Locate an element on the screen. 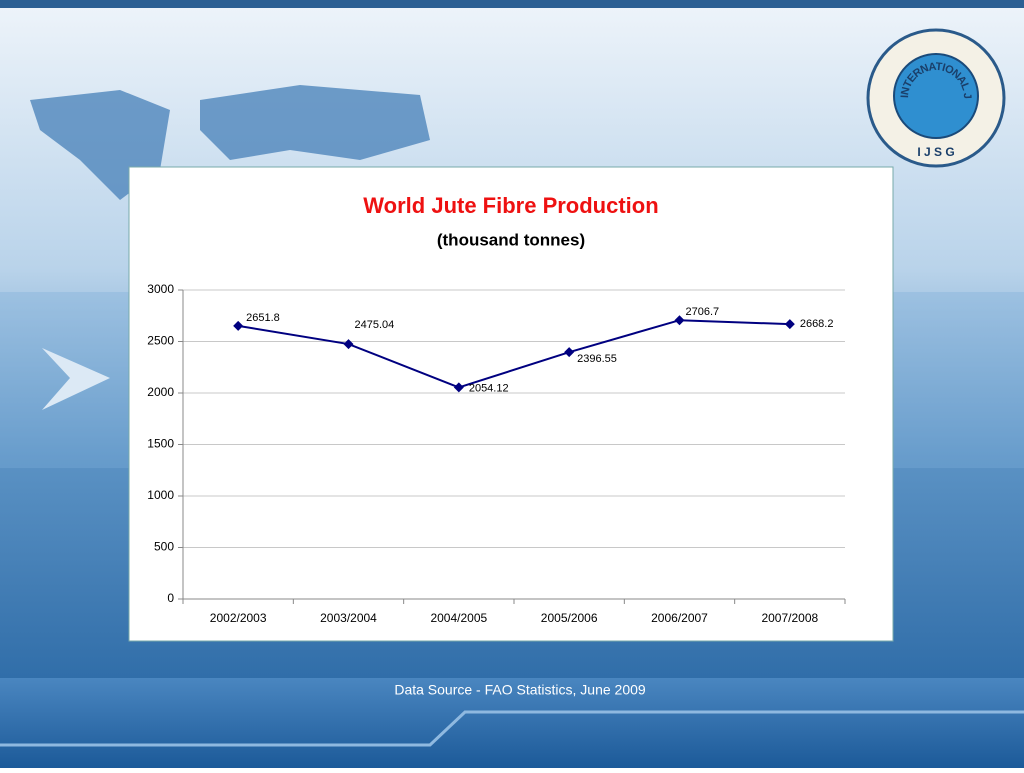 The width and height of the screenshot is (1024, 773). footer-line is located at coordinates (512, 728).